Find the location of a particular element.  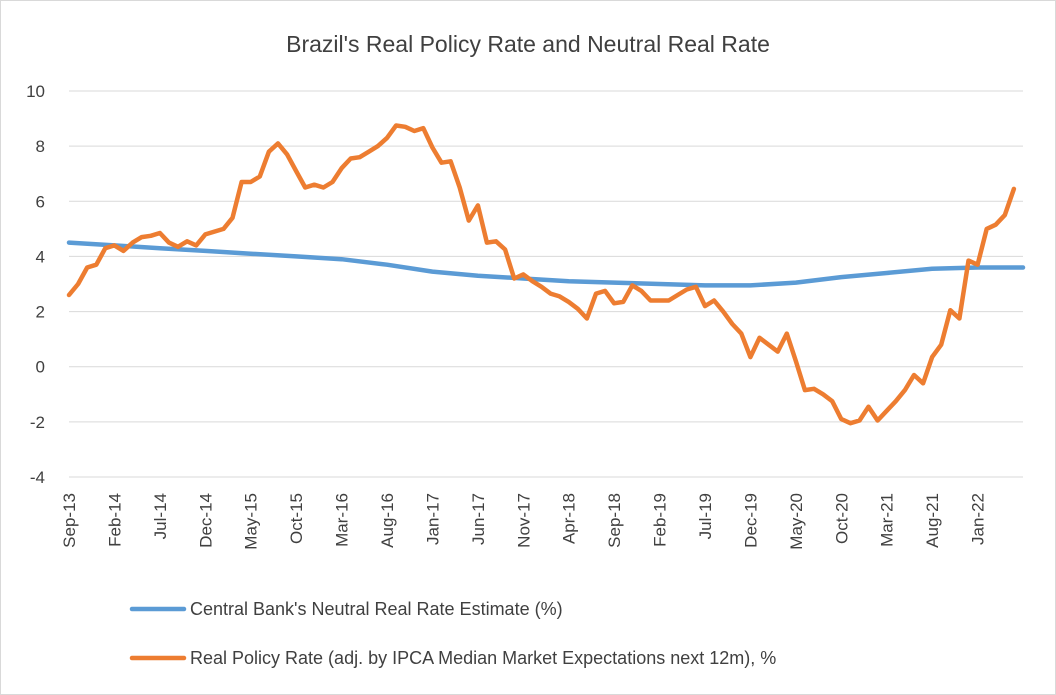

x-tick-label: Oct-15 is located at coordinates (296, 518).